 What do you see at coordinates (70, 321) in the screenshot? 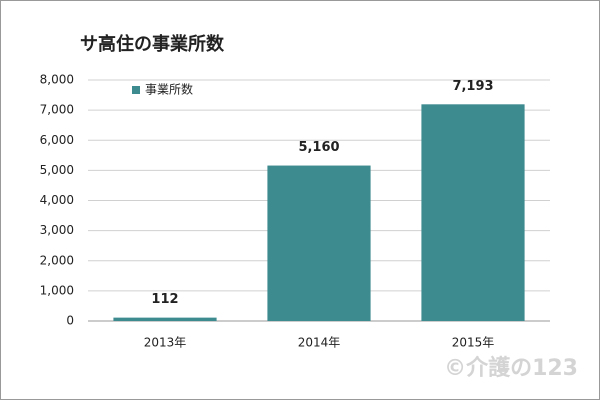
I see `y-tick-label: 0` at bounding box center [70, 321].